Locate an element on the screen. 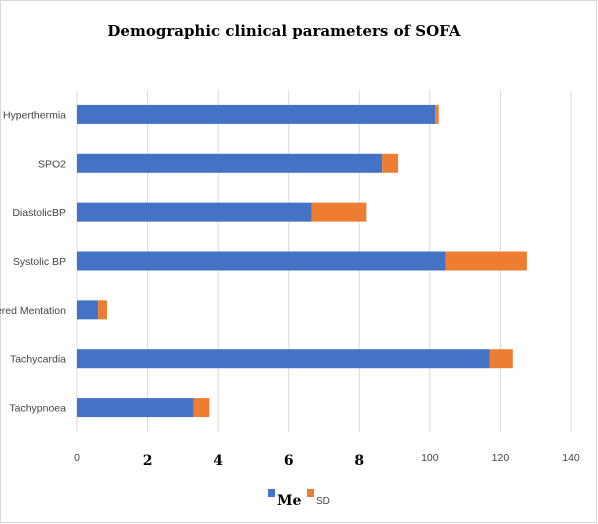  x-tick-label: 8 is located at coordinates (359, 461).